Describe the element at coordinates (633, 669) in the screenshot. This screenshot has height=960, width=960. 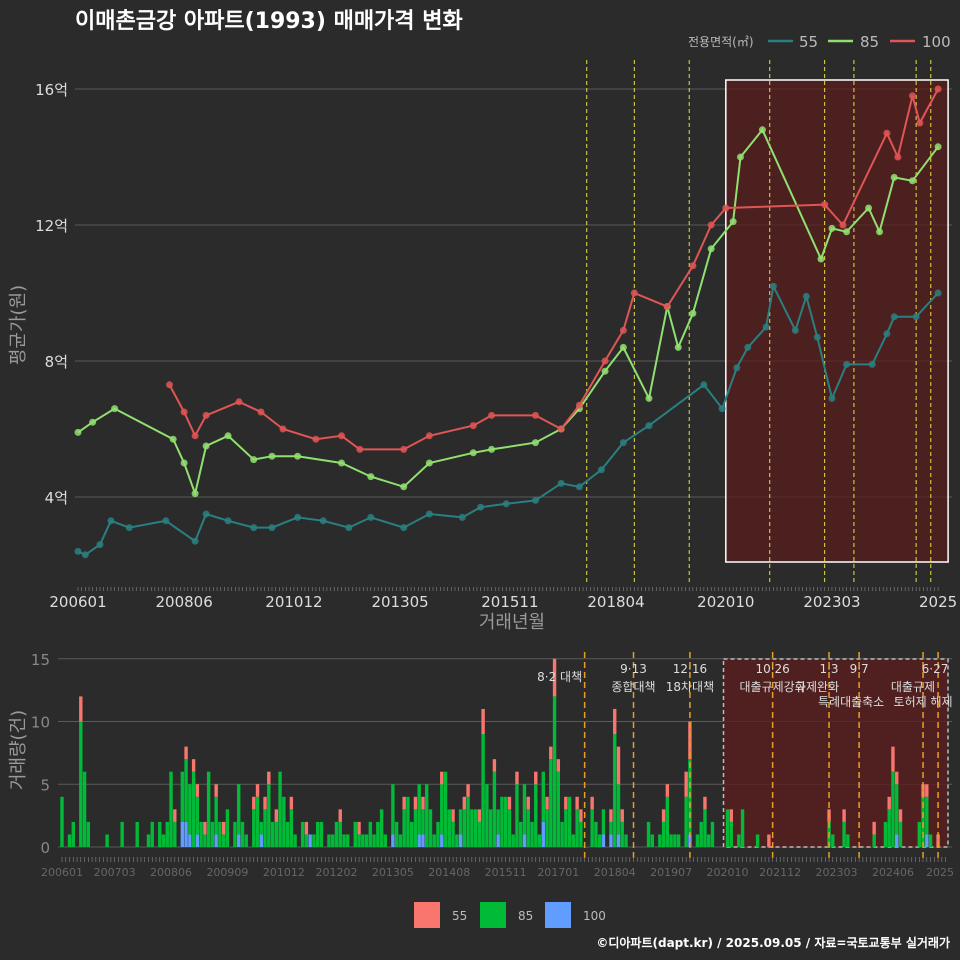
I see `policy-date-label: 9·13` at that location.